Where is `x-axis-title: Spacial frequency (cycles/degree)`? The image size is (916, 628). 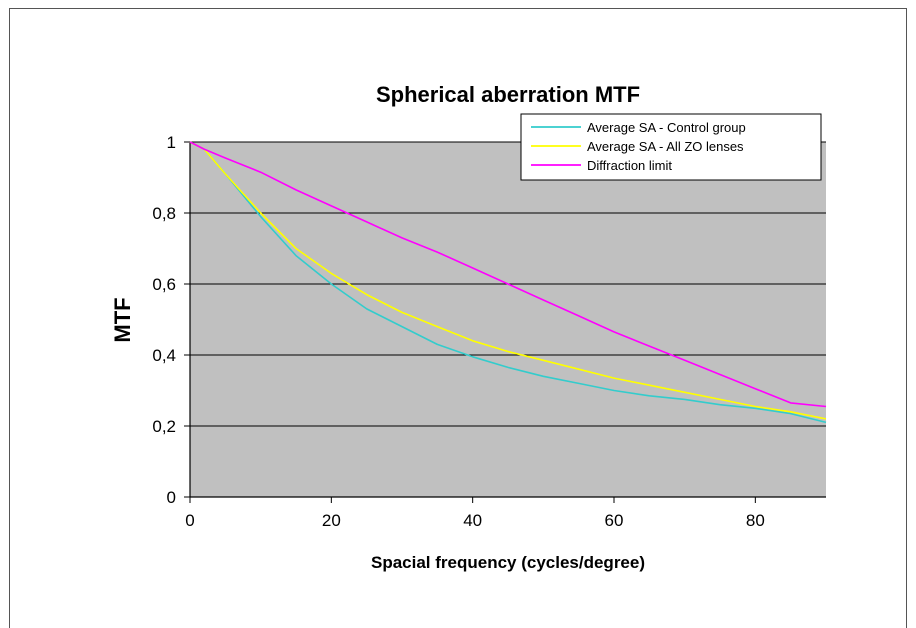 x-axis-title: Spacial frequency (cycles/degree) is located at coordinates (508, 562).